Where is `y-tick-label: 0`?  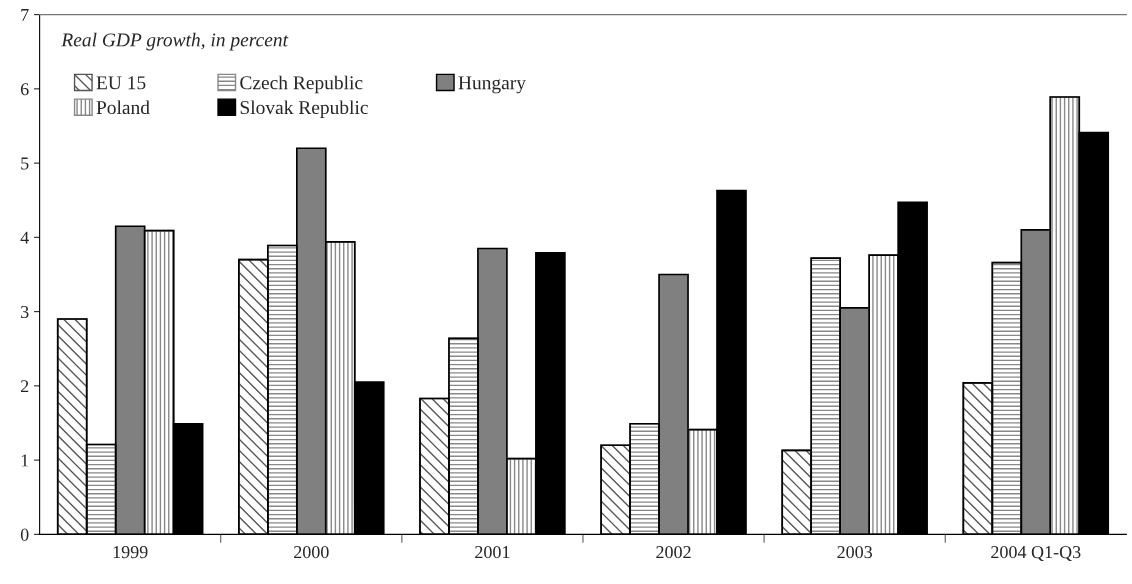
y-tick-label: 0 is located at coordinates (24, 534).